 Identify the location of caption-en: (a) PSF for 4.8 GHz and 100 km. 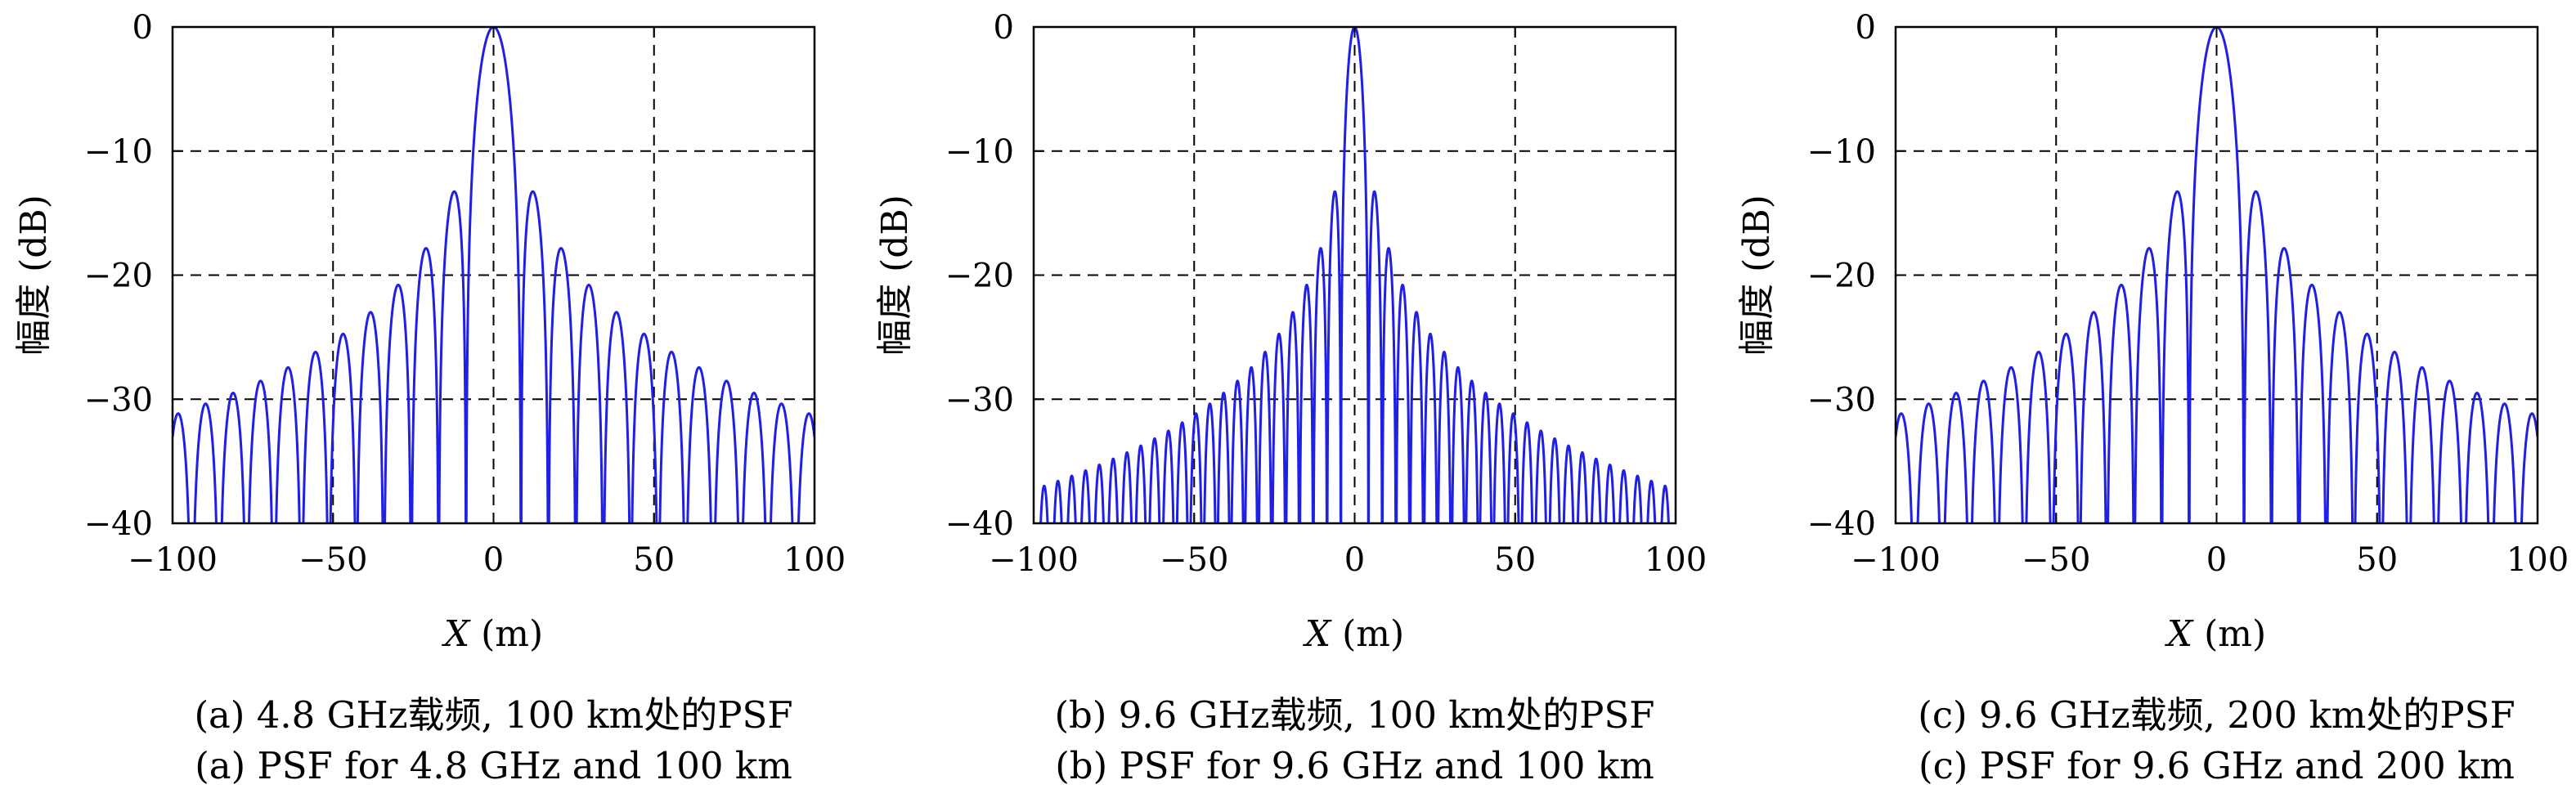
(494, 765).